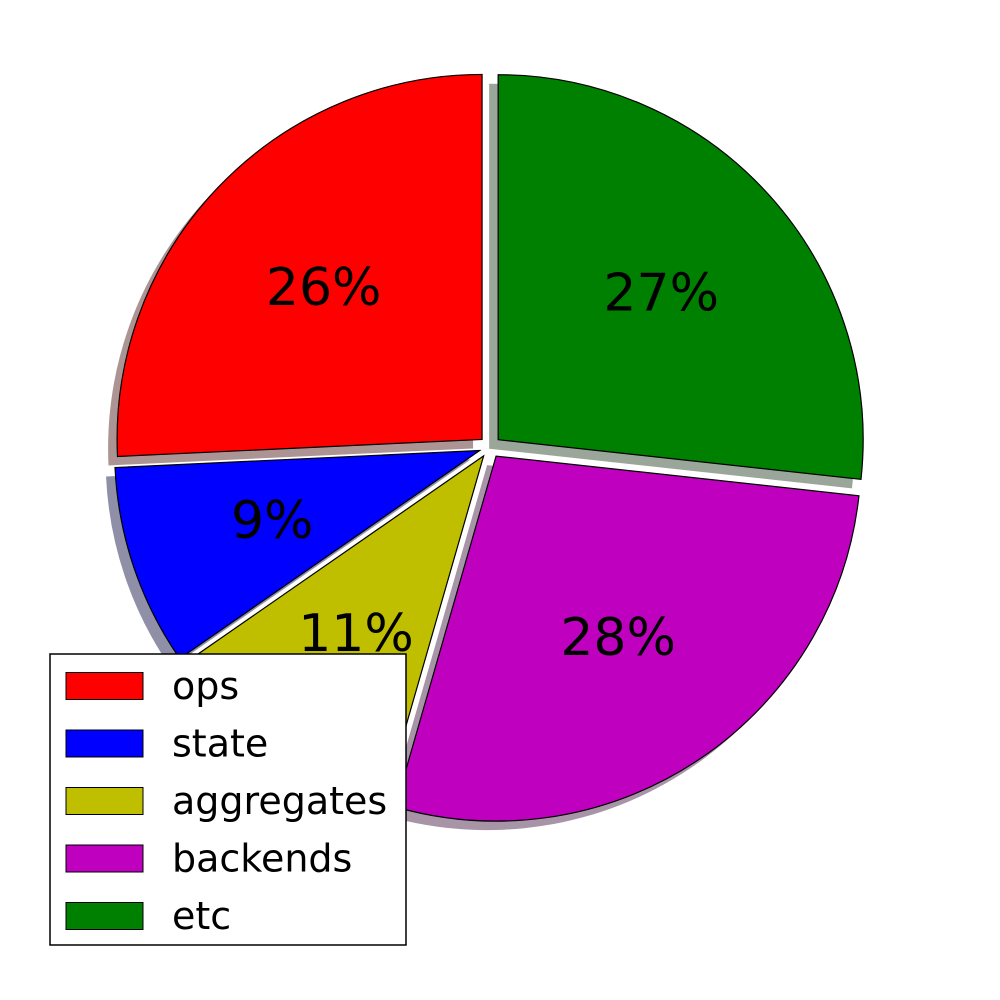  I want to click on legend-label-ops: ops, so click(205, 686).